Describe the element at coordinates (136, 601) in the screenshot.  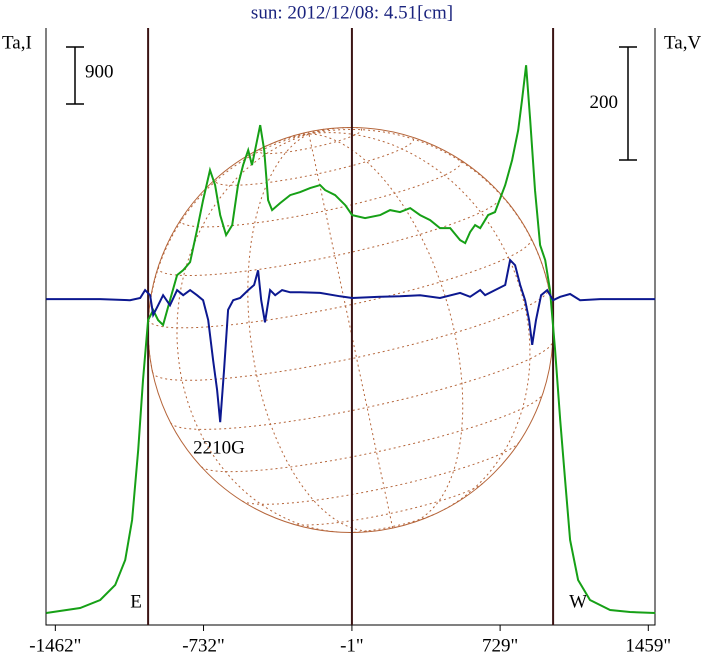
I see `limb-label: E` at that location.